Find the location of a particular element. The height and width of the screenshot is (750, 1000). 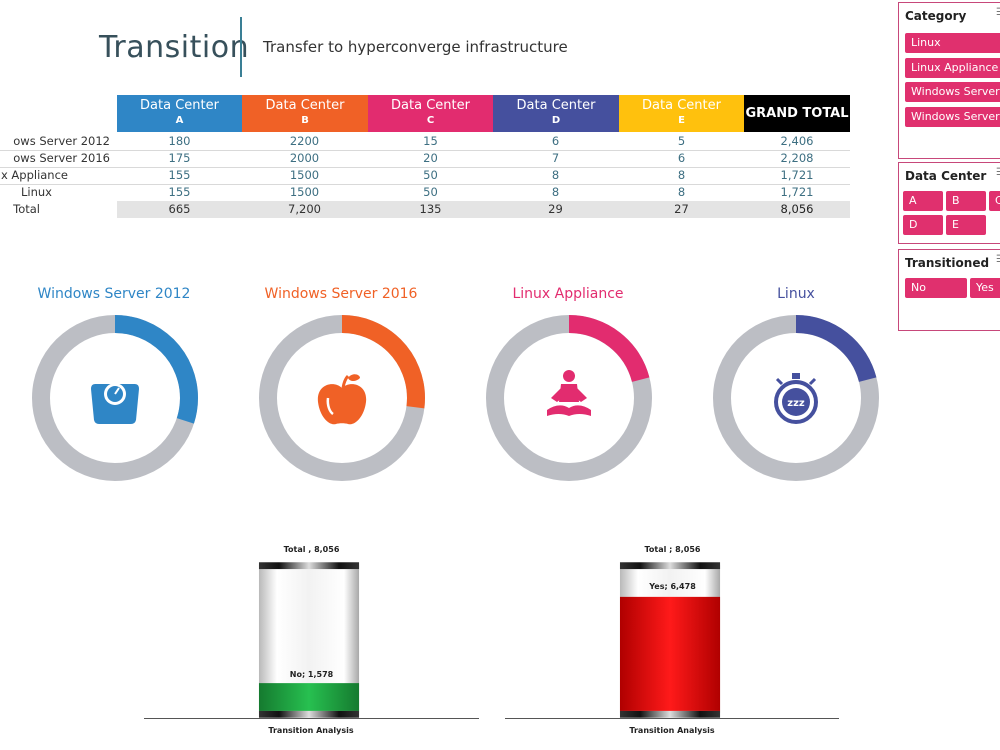

cylinder-fill-label: No; 1,578 is located at coordinates (311, 675).